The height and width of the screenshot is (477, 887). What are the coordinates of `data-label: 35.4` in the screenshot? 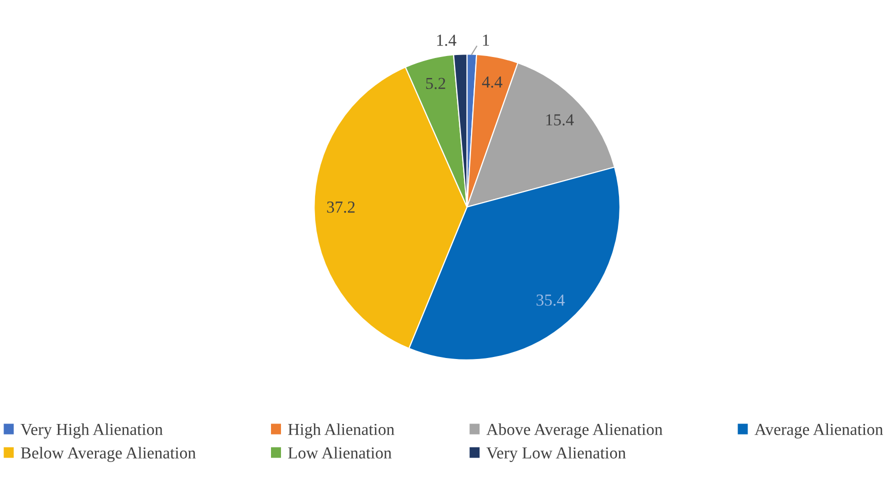 It's located at (550, 300).